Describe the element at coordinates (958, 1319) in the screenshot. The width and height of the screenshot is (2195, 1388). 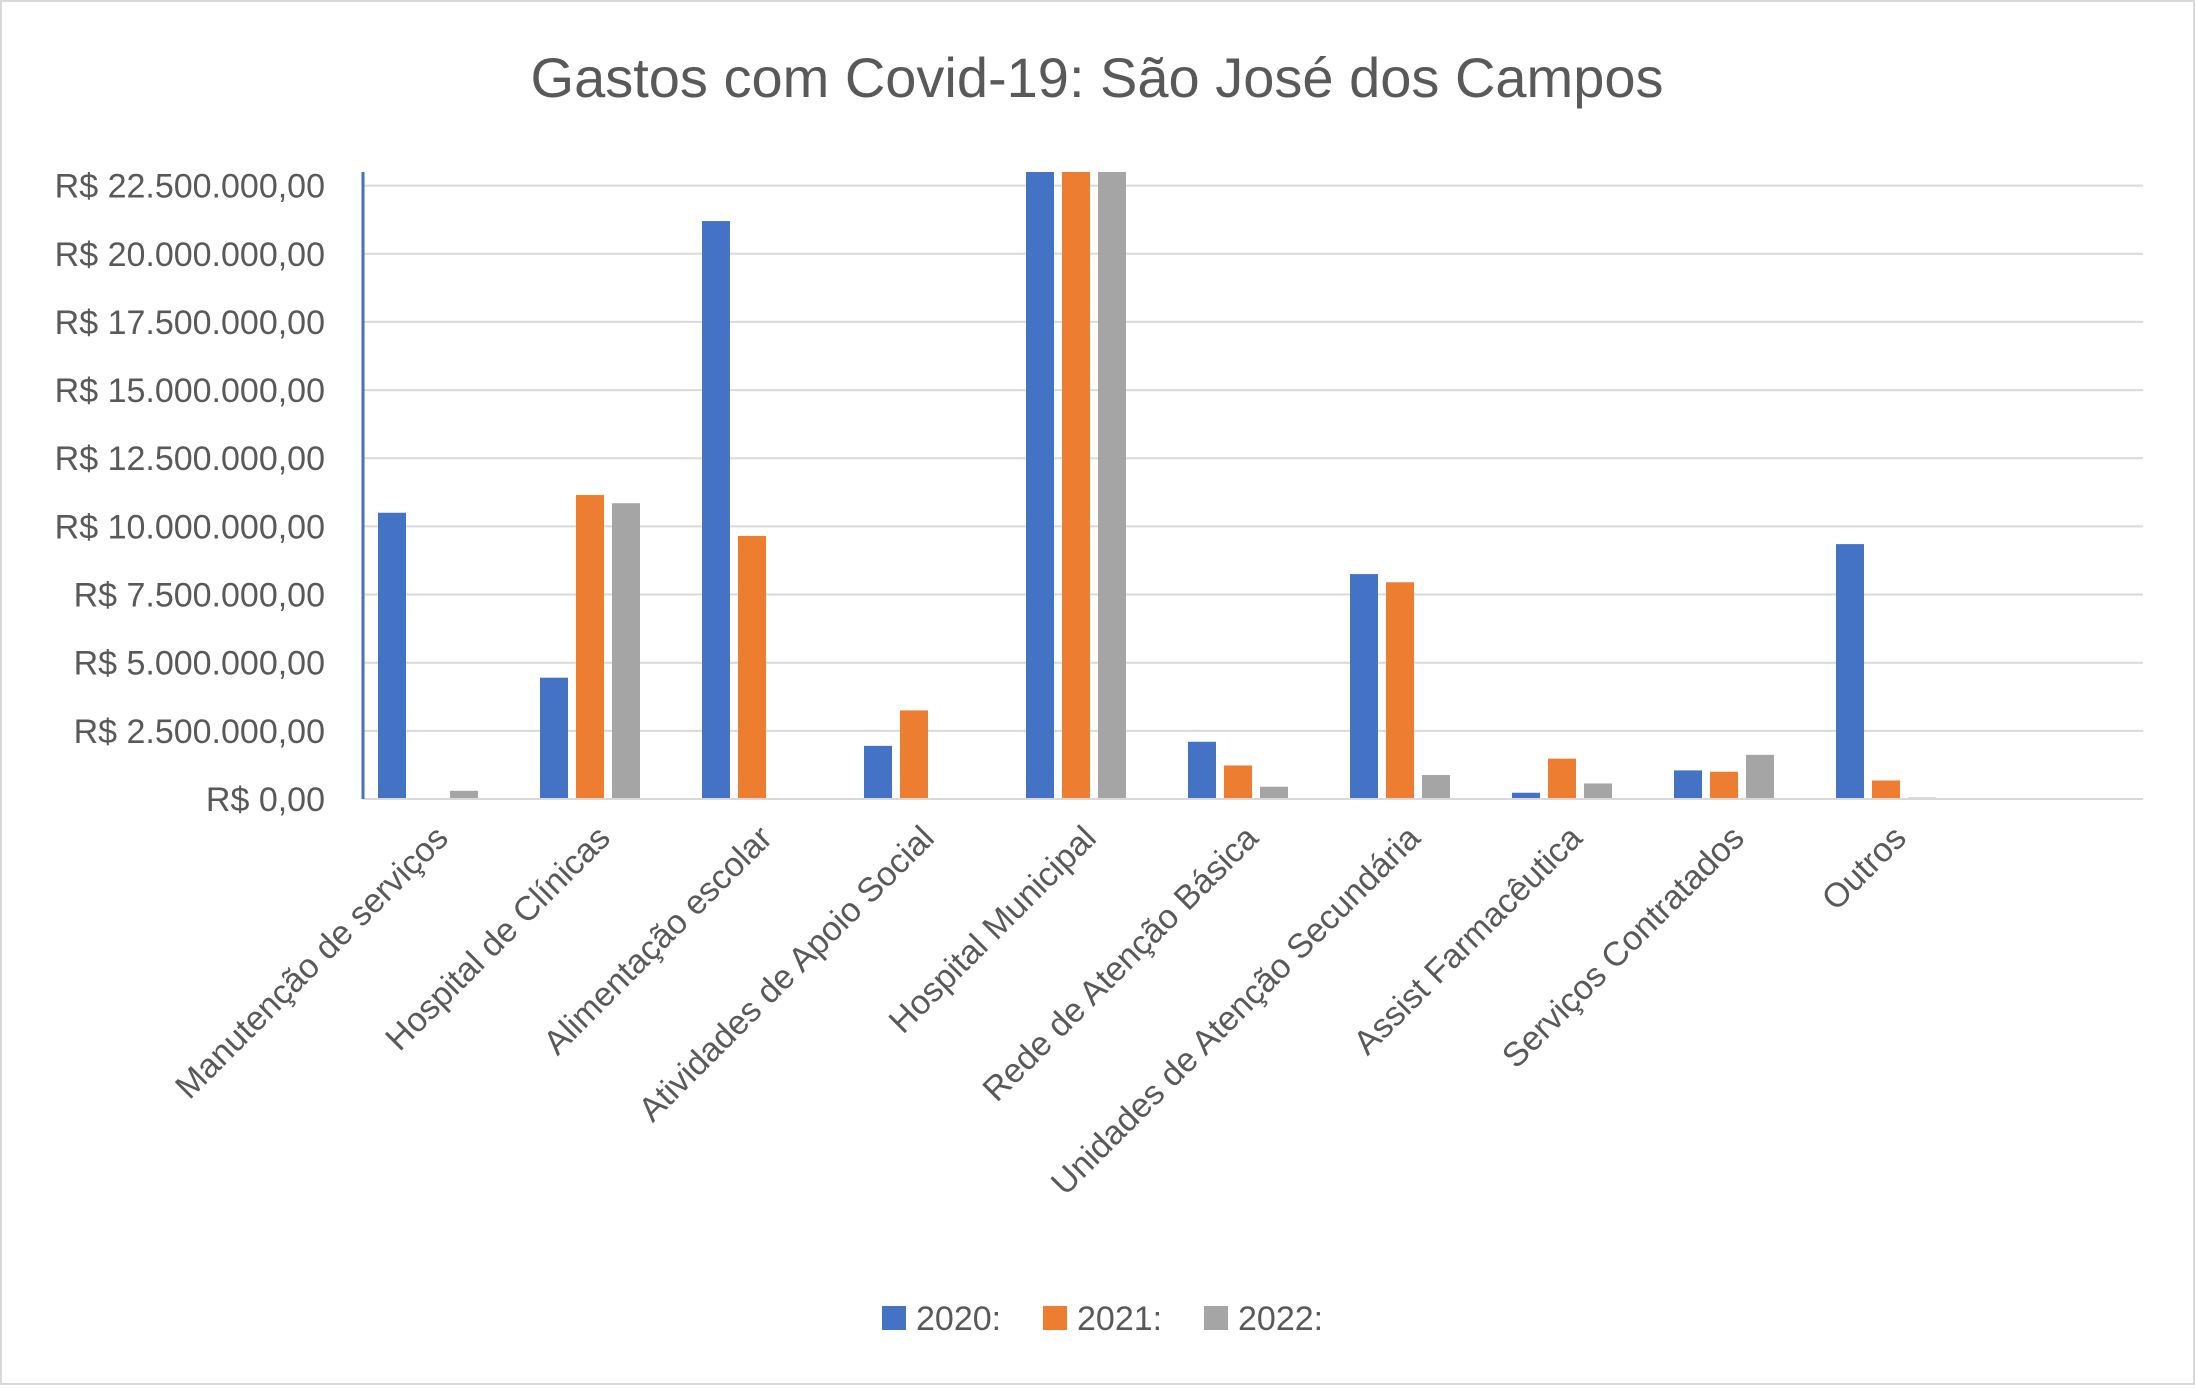
I see `legend-label: 2020:` at that location.